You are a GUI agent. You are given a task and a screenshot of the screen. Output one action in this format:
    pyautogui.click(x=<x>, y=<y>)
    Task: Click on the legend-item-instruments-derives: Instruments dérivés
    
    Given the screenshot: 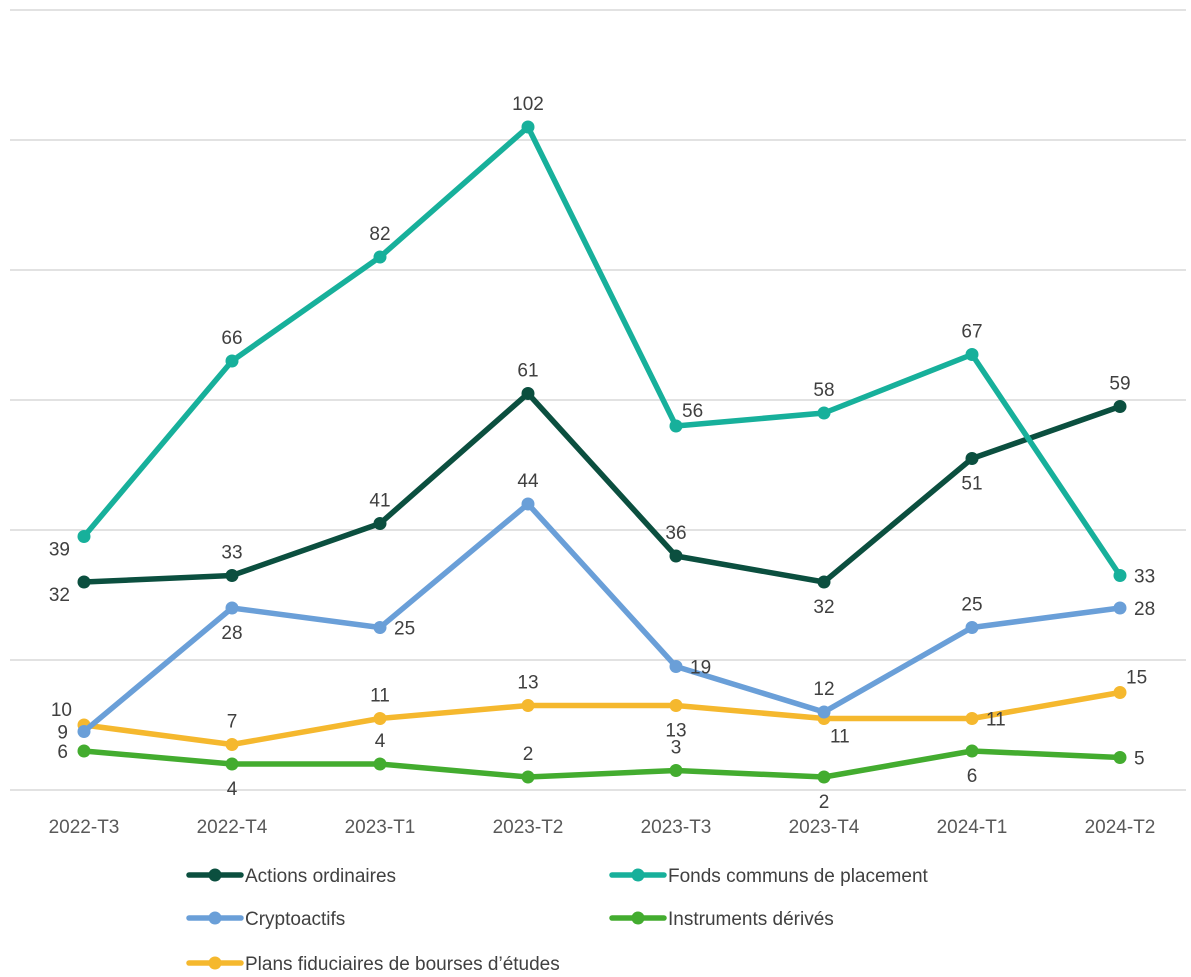 What is the action you would take?
    pyautogui.click(x=721, y=919)
    